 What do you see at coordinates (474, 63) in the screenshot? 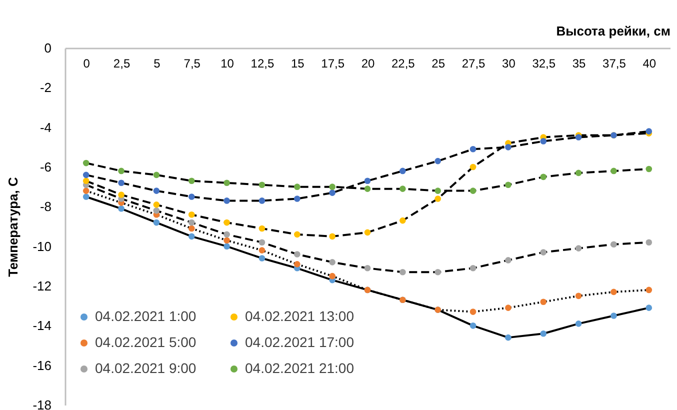
I see `x-tick-label: 27,5` at bounding box center [474, 63].